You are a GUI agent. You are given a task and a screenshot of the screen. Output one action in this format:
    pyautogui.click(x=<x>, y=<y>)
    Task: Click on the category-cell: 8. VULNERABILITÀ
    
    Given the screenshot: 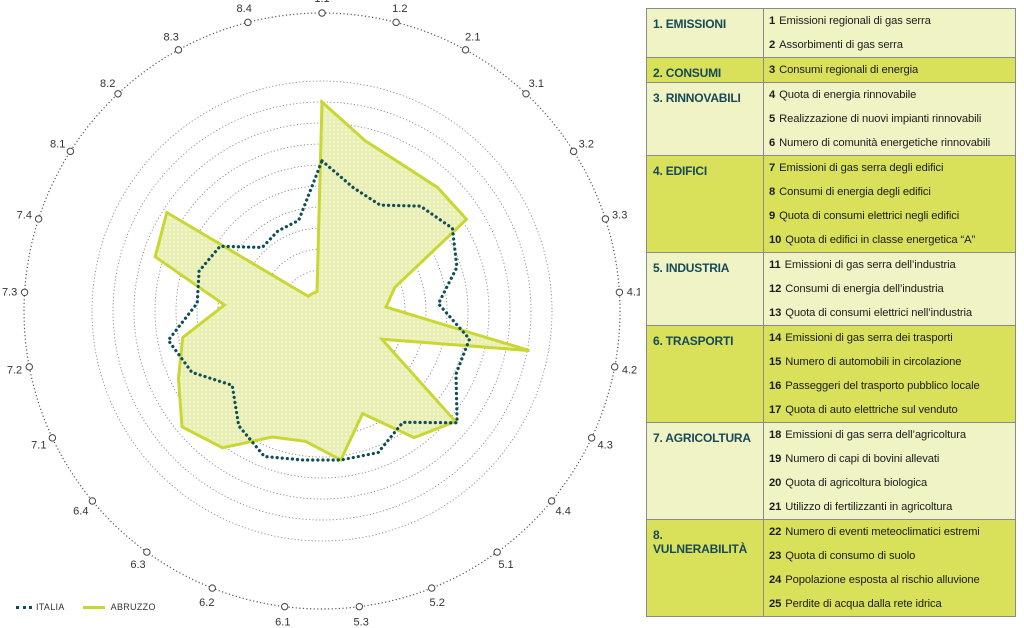 What is the action you would take?
    pyautogui.click(x=705, y=568)
    